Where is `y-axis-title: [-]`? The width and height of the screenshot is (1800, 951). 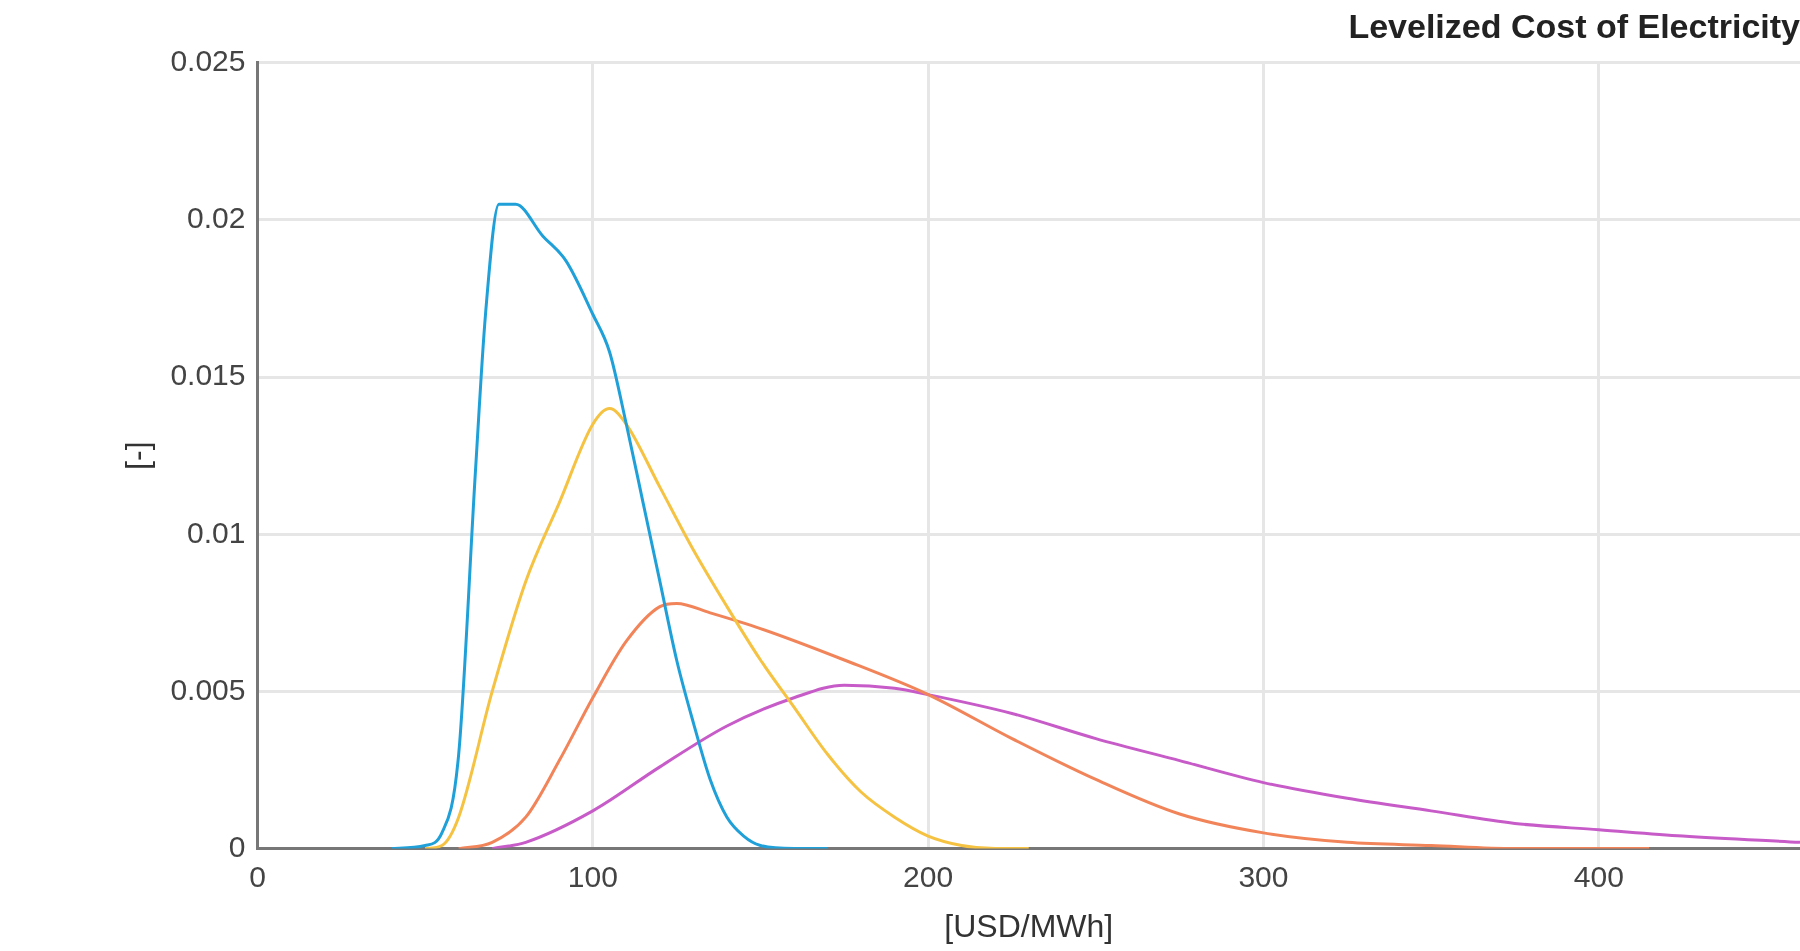
y-axis-title: [-] is located at coordinates (137, 455).